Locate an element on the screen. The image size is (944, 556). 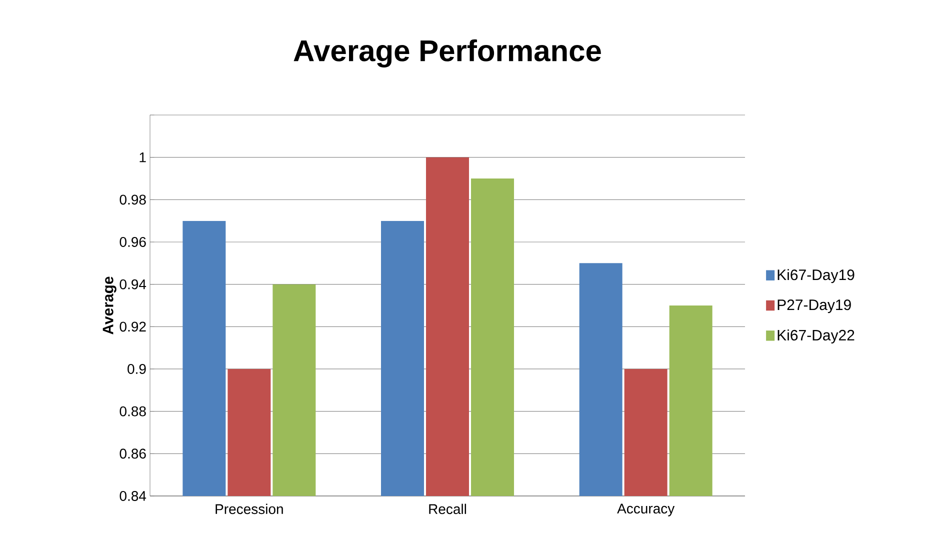
y-axis-title: Average is located at coordinates (109, 305).